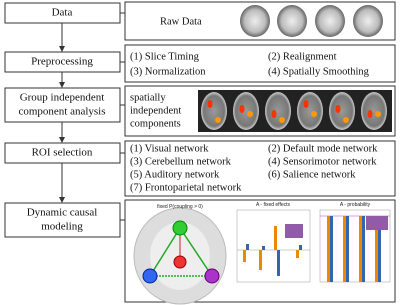  I want to click on fixed-effects-chart: A - fixed effects, so click(273, 242).